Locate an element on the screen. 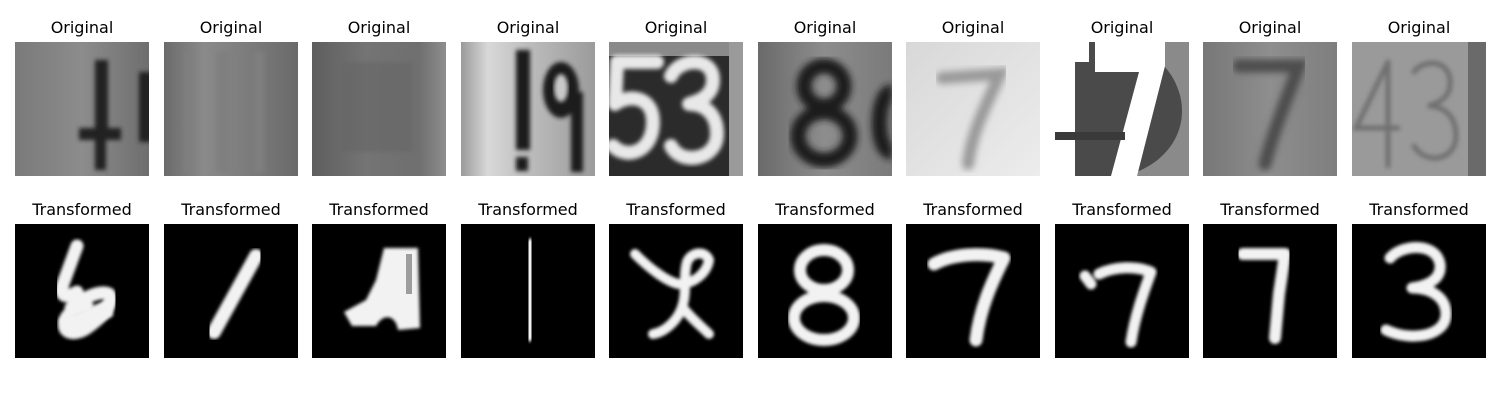 This screenshot has height=400, width=1500. transformed-caption-5: Transformed is located at coordinates (676, 209).